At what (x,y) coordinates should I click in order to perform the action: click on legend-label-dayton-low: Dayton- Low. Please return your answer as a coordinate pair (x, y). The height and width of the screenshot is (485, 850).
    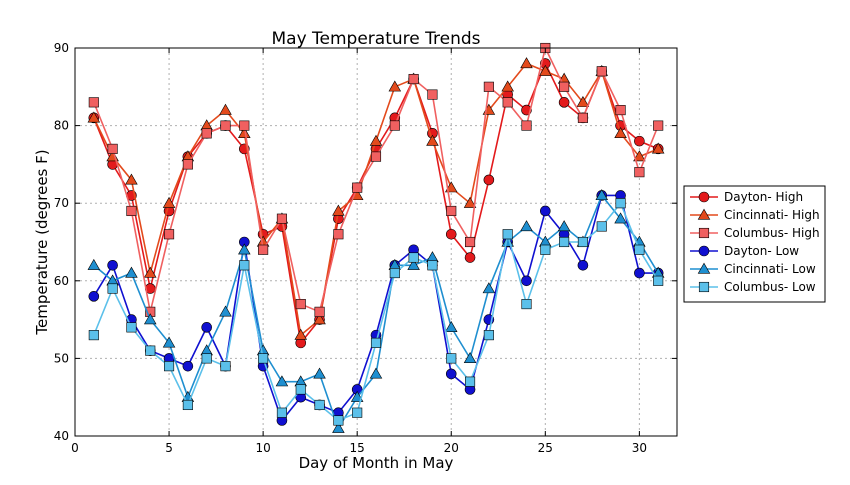
    Looking at the image, I should click on (761, 251).